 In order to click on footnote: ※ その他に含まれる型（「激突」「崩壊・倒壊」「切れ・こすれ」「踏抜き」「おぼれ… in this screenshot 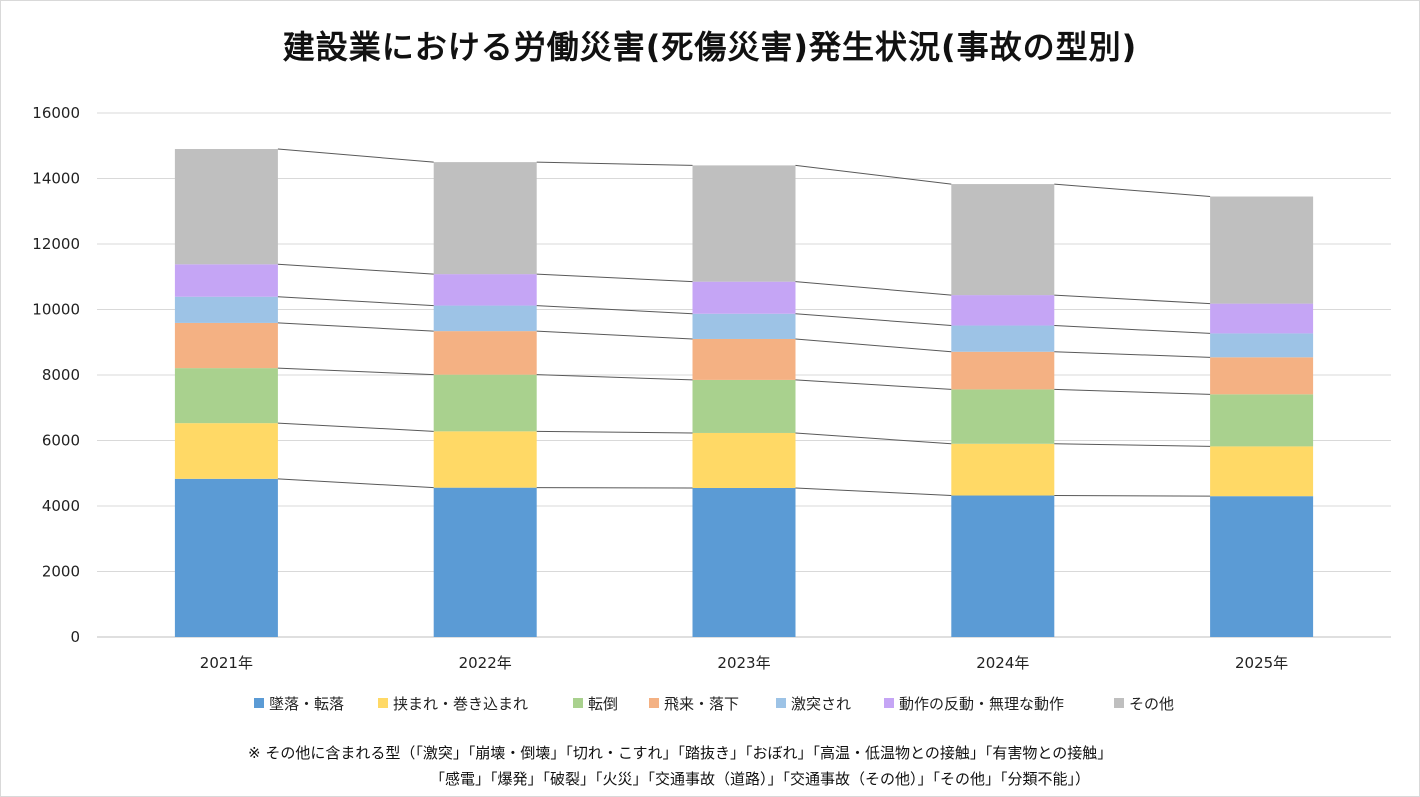, I will do `click(823, 766)`.